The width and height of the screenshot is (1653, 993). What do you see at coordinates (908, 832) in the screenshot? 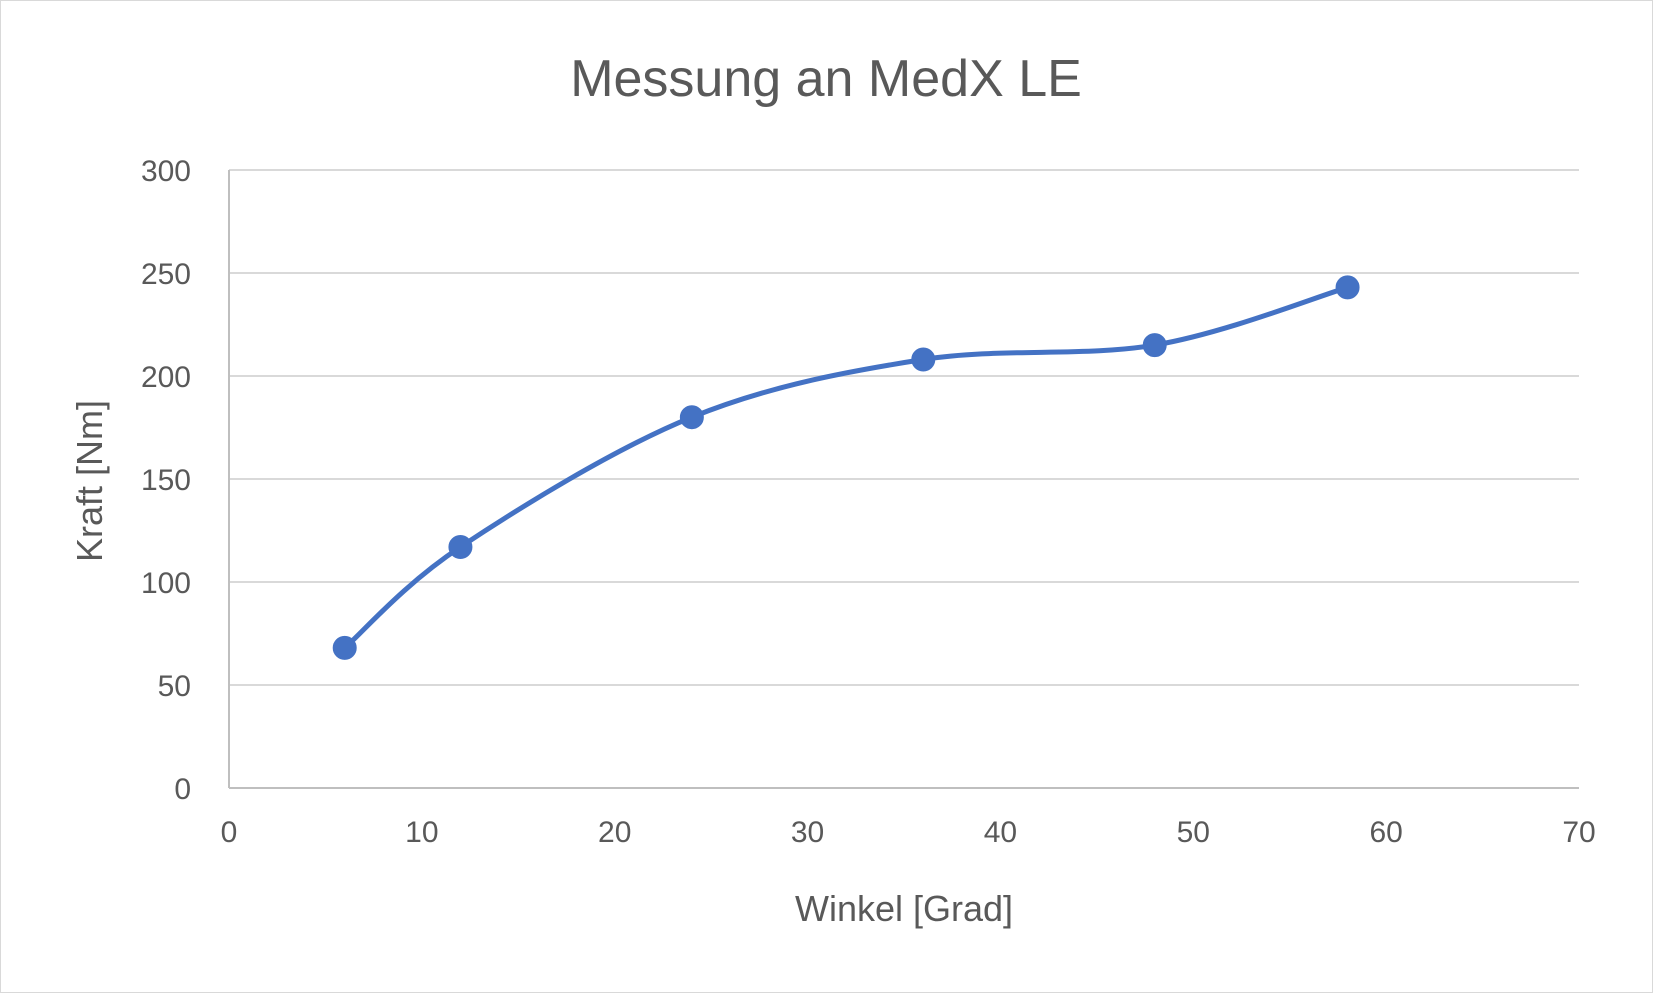
I see `x-axis-ticks: 0 10 20 30 40 50 60 70` at bounding box center [908, 832].